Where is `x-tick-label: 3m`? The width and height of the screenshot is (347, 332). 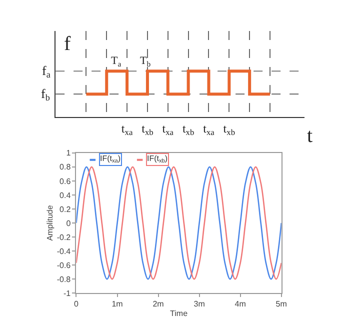
x-tick-label: 3m is located at coordinates (200, 304).